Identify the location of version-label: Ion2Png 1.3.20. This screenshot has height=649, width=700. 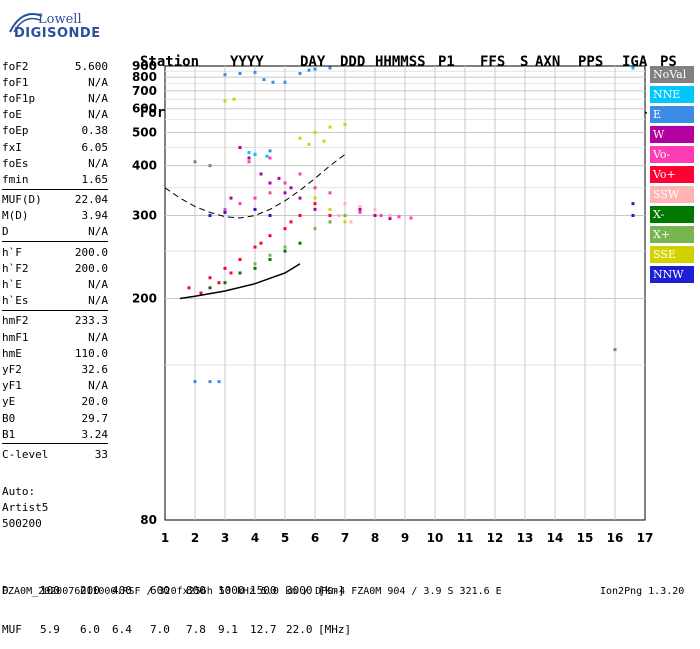
(642, 591).